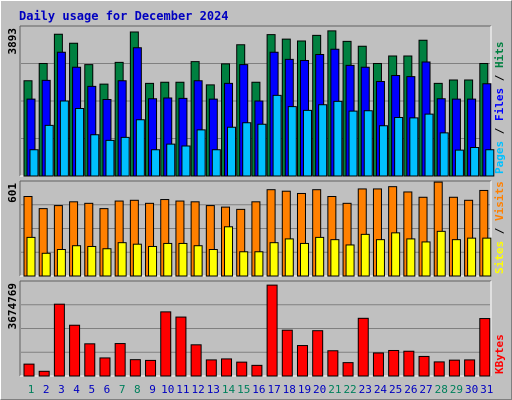  Describe the element at coordinates (499, 104) in the screenshot. I see `hits-files-pages-side-label-files: Files` at that location.